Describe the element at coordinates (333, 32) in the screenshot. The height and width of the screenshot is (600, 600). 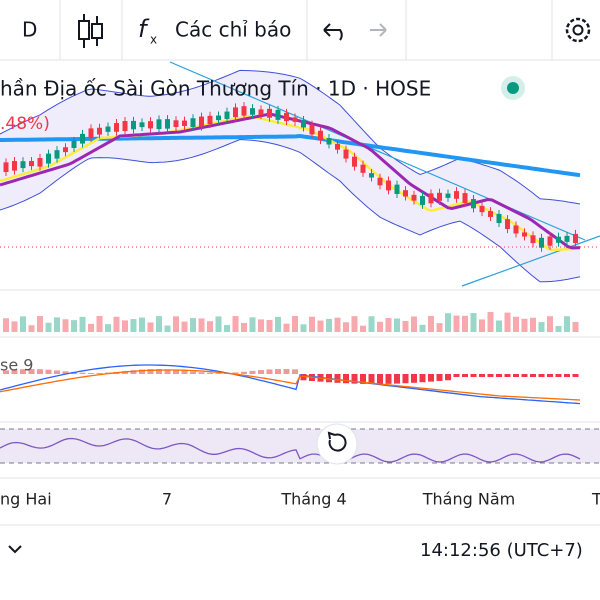
I see `undo-button` at that location.